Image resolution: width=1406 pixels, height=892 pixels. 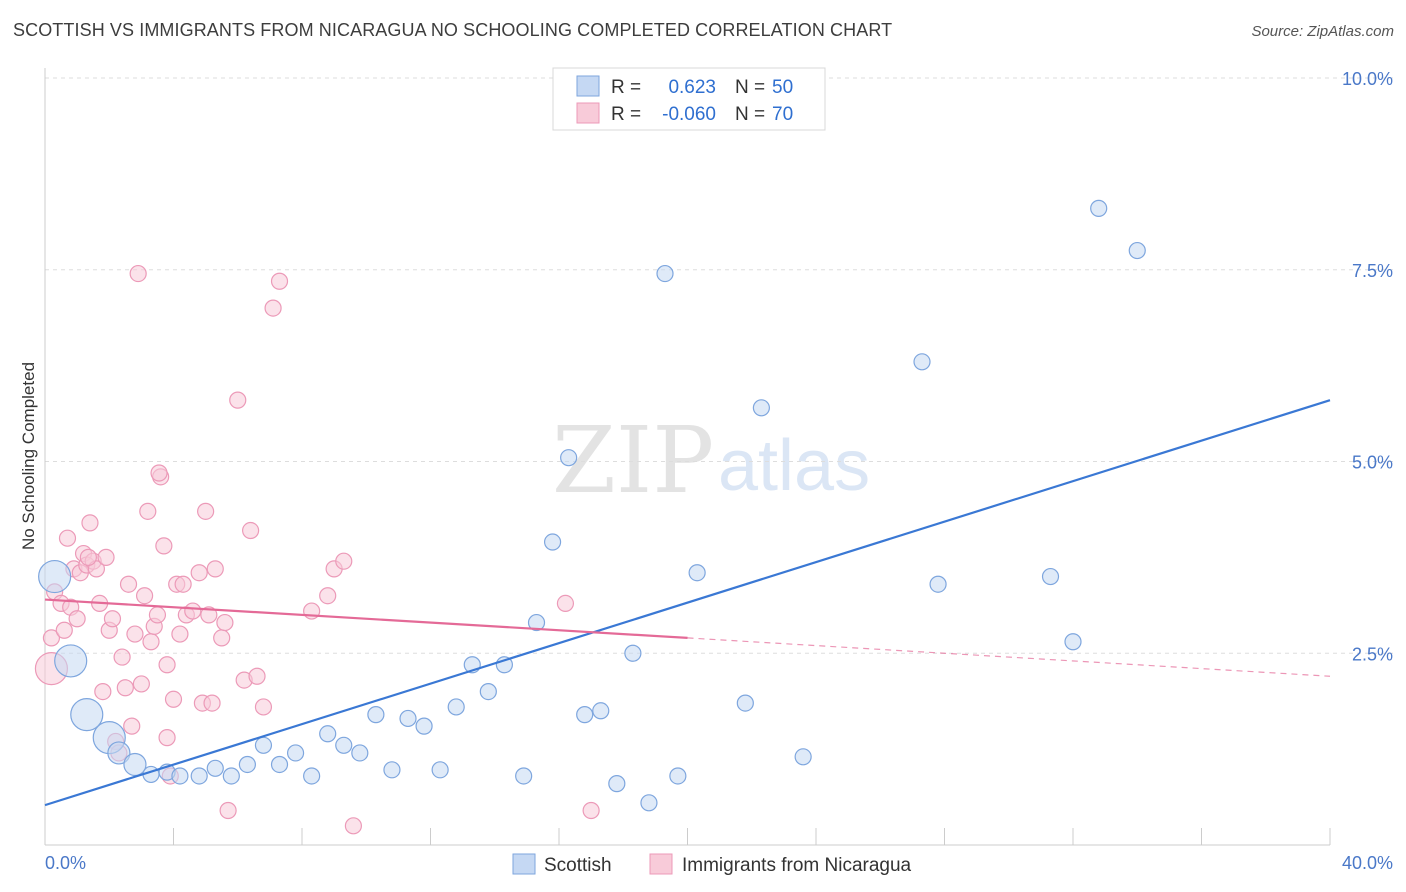 I want to click on legend-r-label-2: R =, so click(x=626, y=114).